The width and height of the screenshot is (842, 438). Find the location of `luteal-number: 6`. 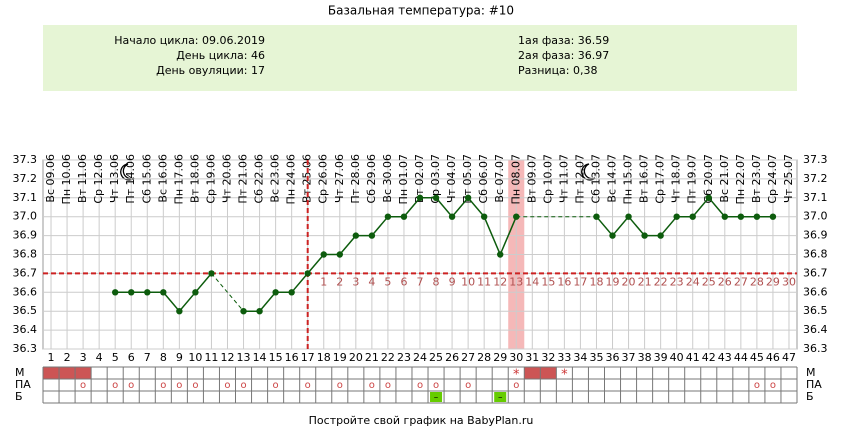

luteal-number: 6 is located at coordinates (403, 281).